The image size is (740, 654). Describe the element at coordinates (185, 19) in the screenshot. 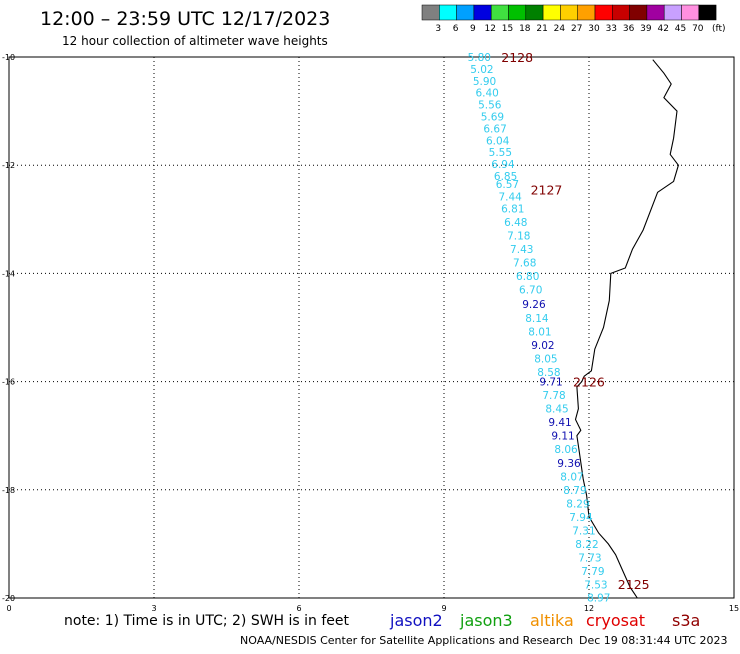

I see `map-title: 12:00 – 23:59 UTC 12/17/2023` at that location.